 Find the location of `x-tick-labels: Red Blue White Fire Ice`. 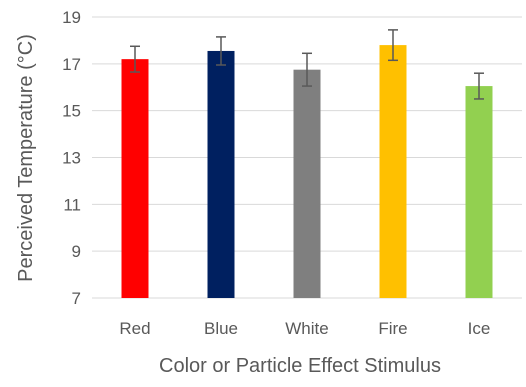

x-tick-labels: Red Blue White Fire Ice is located at coordinates (304, 328).